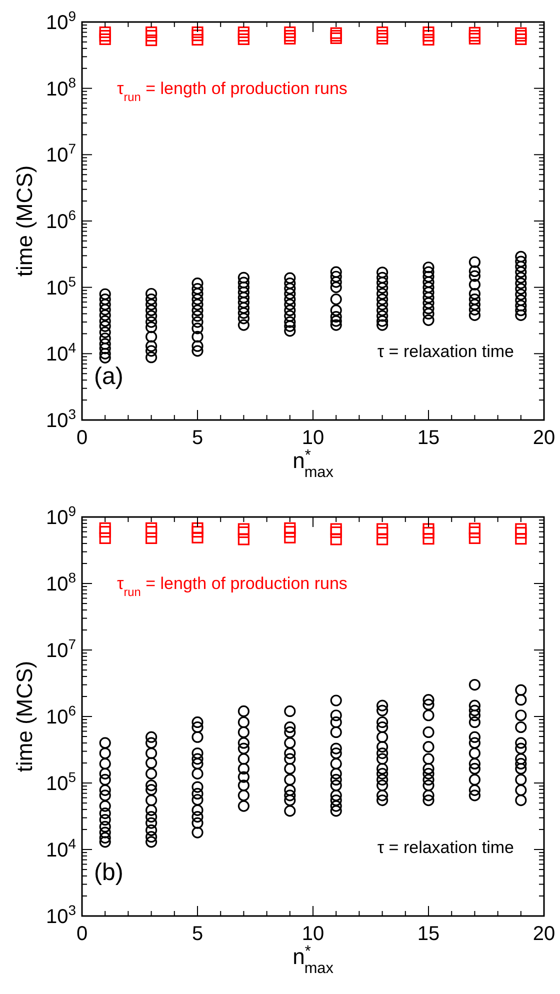  I want to click on annotation: (a), so click(109, 376).